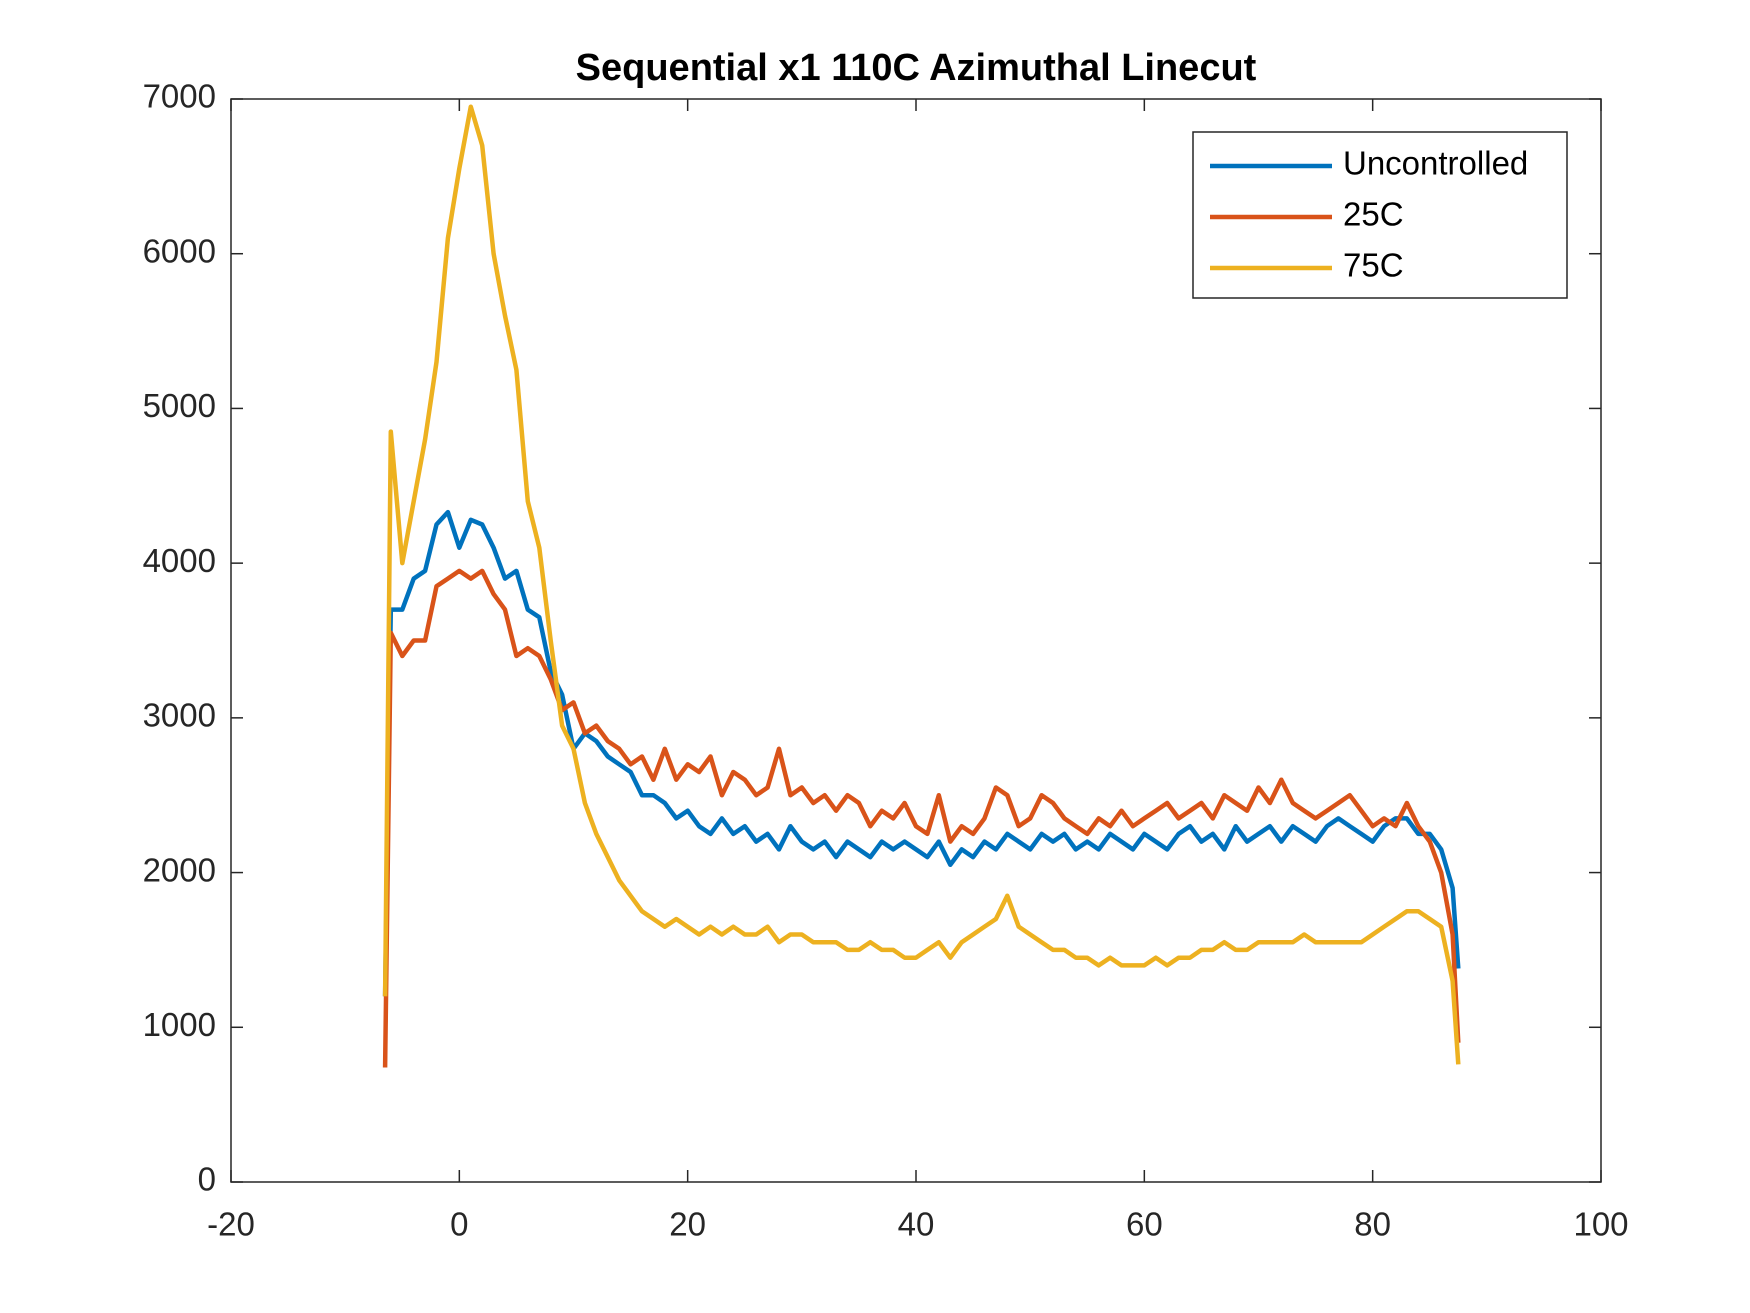  What do you see at coordinates (179, 1024) in the screenshot?
I see `y-tick-label: 1000` at bounding box center [179, 1024].